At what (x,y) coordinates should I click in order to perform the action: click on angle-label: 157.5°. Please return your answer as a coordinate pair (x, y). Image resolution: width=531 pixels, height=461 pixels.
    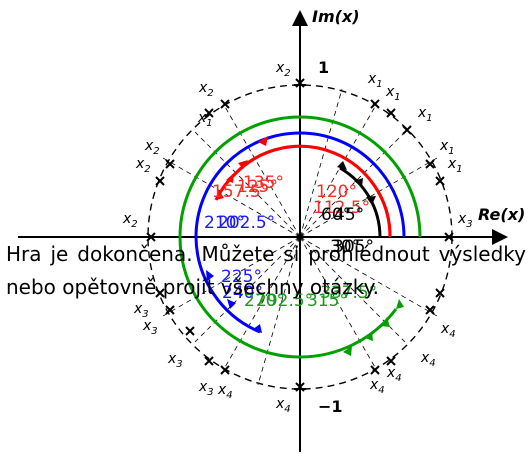
    Looking at the image, I should click on (240, 192).